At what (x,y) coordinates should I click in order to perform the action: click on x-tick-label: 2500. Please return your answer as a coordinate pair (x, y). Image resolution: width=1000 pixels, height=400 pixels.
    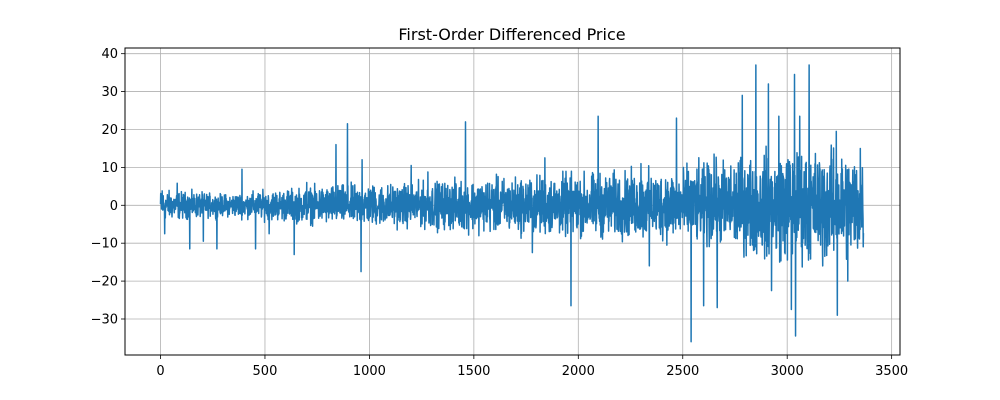
    Looking at the image, I should click on (682, 371).